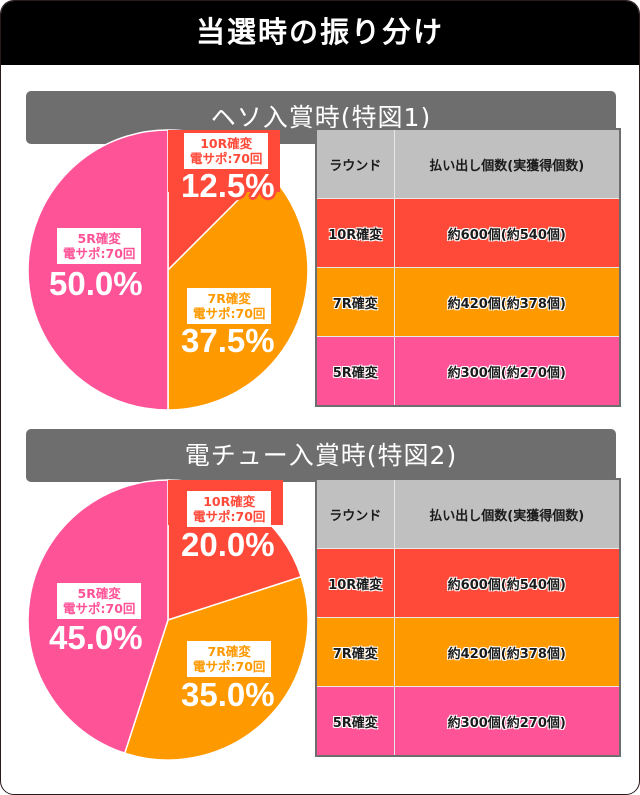  Describe the element at coordinates (228, 694) in the screenshot. I see `slice-pct-7r: 35.0%` at that location.